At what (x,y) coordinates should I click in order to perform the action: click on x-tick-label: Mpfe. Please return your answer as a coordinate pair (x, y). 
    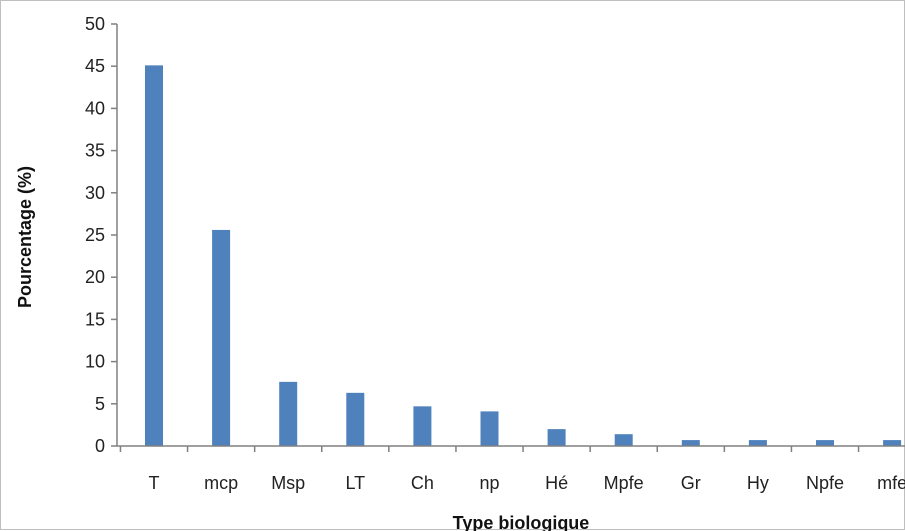
    Looking at the image, I should click on (624, 483).